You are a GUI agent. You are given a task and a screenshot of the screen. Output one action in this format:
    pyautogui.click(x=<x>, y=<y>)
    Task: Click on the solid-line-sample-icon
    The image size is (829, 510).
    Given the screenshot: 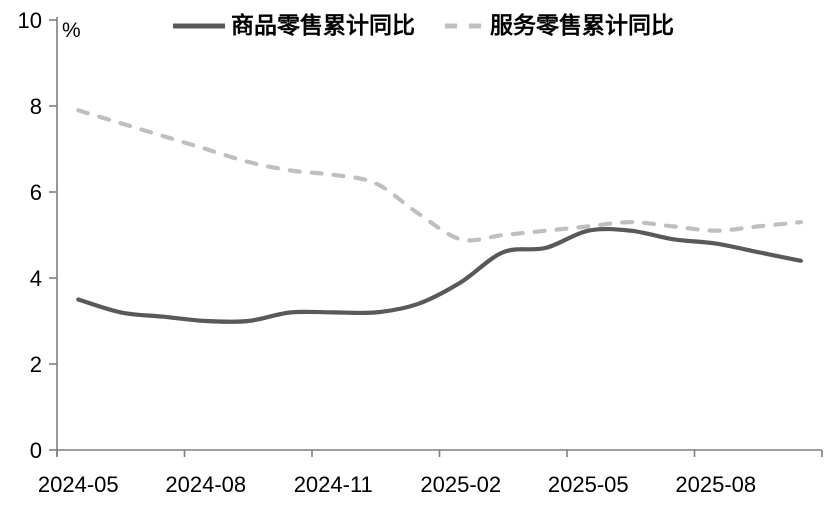 What is the action you would take?
    pyautogui.click(x=199, y=25)
    